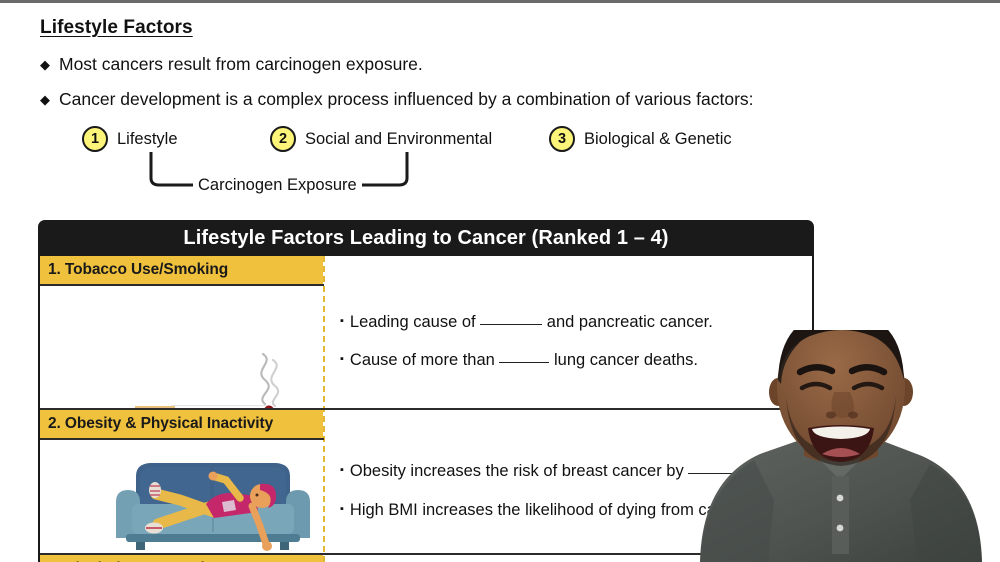  I want to click on circle-number-badge: 2, so click(283, 139).